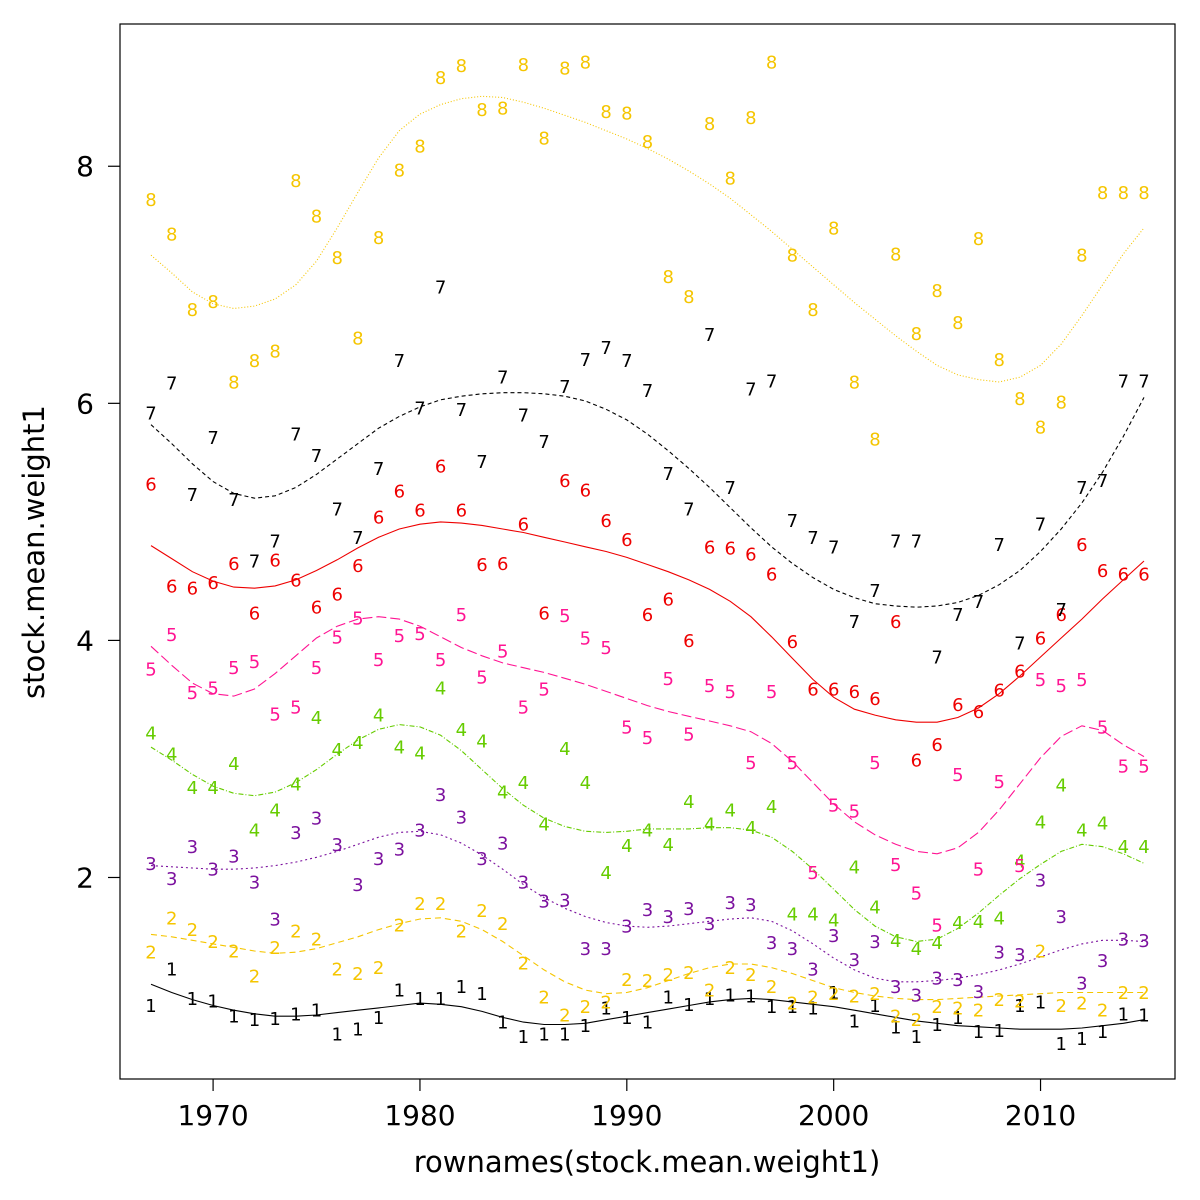 The image size is (1200, 1200). What do you see at coordinates (85, 877) in the screenshot?
I see `y-tick-label: 2` at bounding box center [85, 877].